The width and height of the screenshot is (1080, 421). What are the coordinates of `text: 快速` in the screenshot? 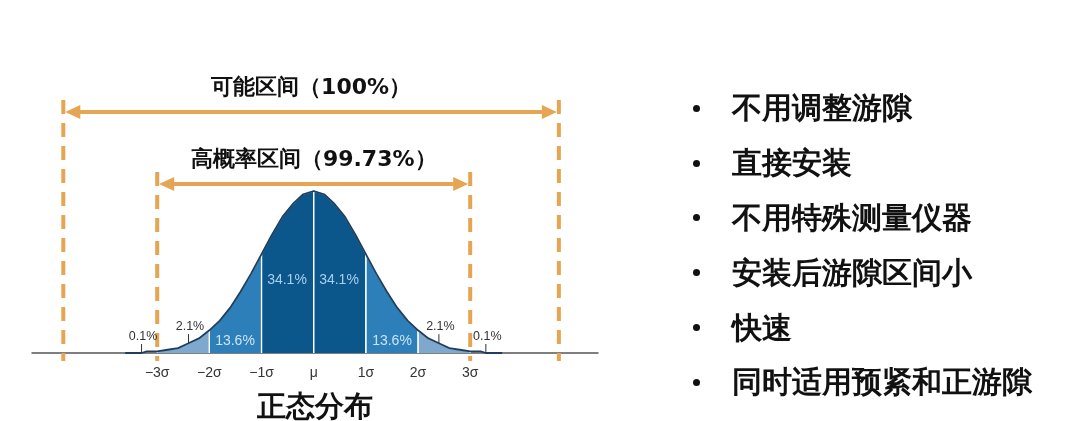 It's located at (762, 327).